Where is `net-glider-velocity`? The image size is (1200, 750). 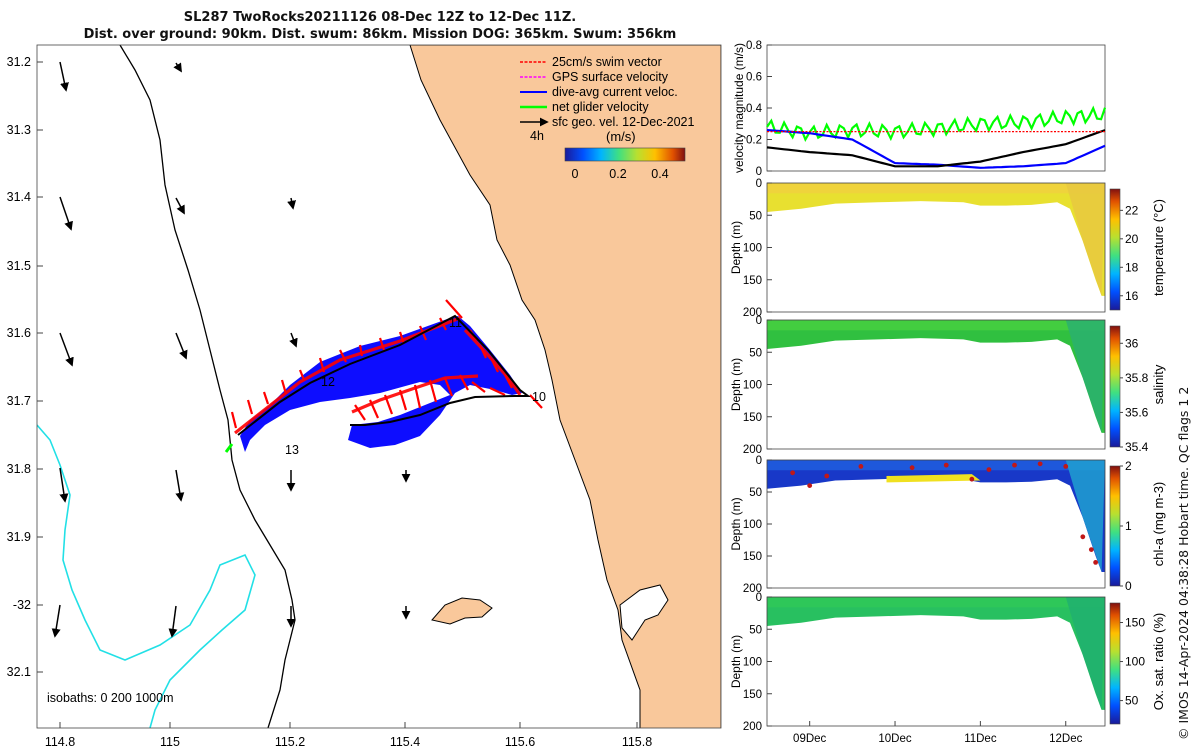
net-glider-velocity is located at coordinates (229, 448).